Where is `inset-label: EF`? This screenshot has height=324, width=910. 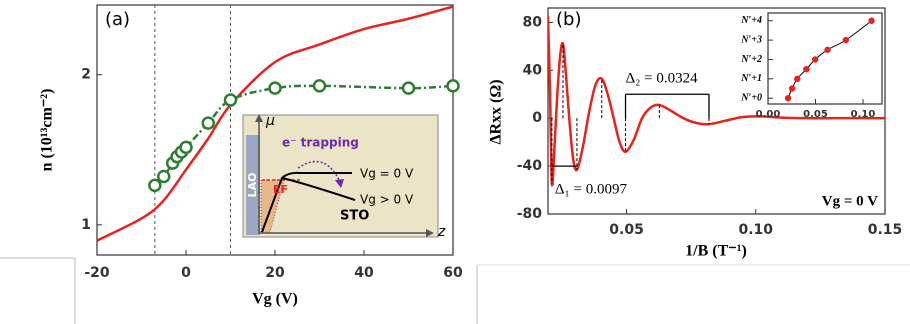
inset-label: EF is located at coordinates (280, 189).